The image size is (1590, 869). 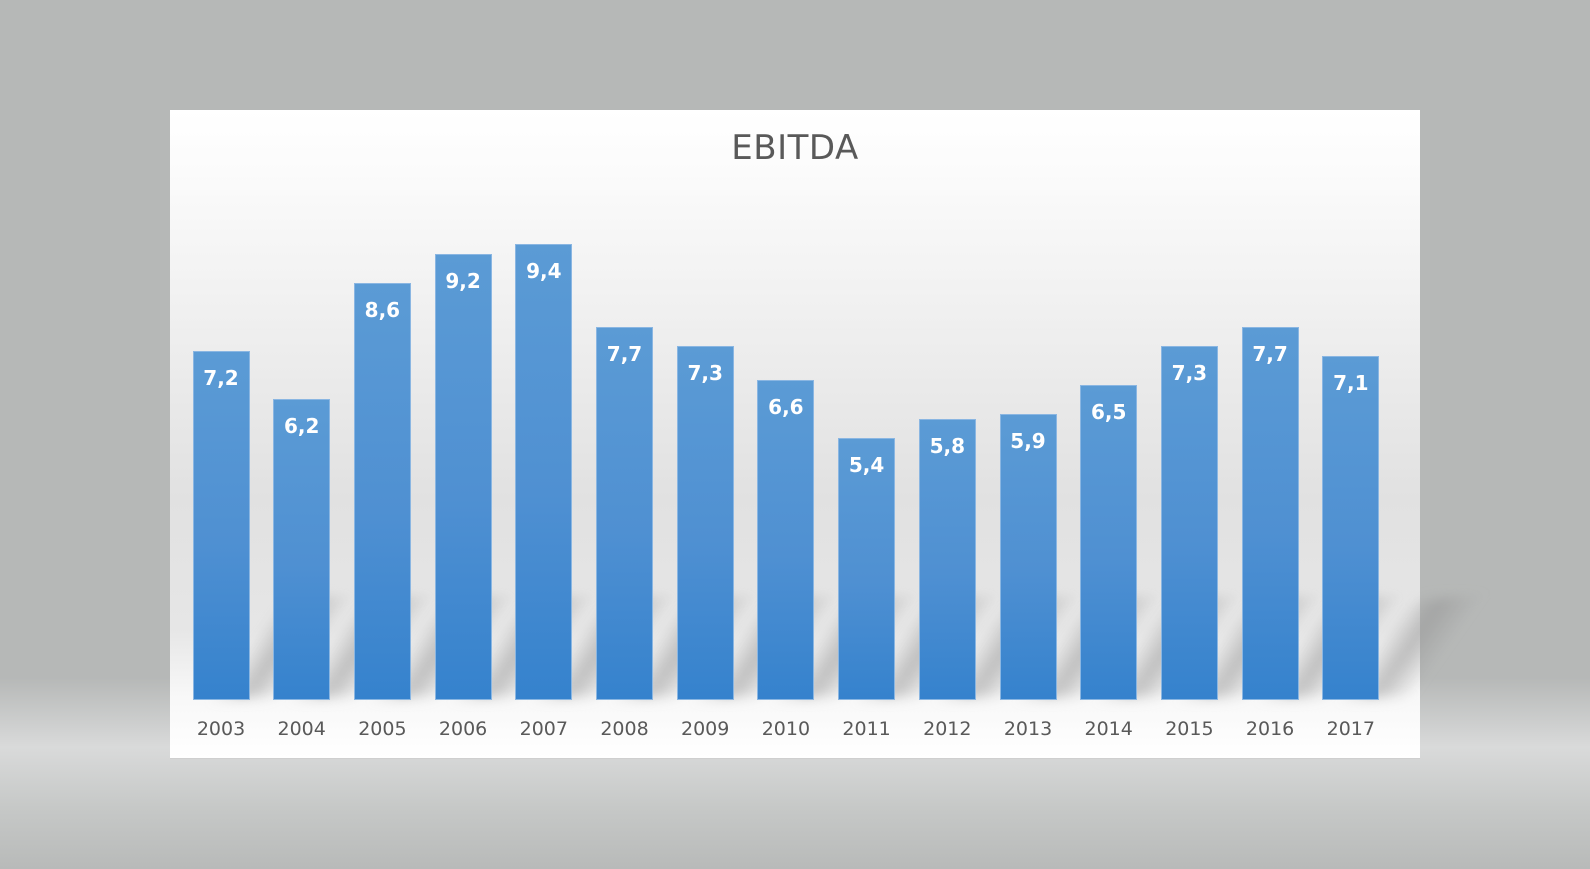 What do you see at coordinates (867, 569) in the screenshot?
I see `bar-2011: 5,4` at bounding box center [867, 569].